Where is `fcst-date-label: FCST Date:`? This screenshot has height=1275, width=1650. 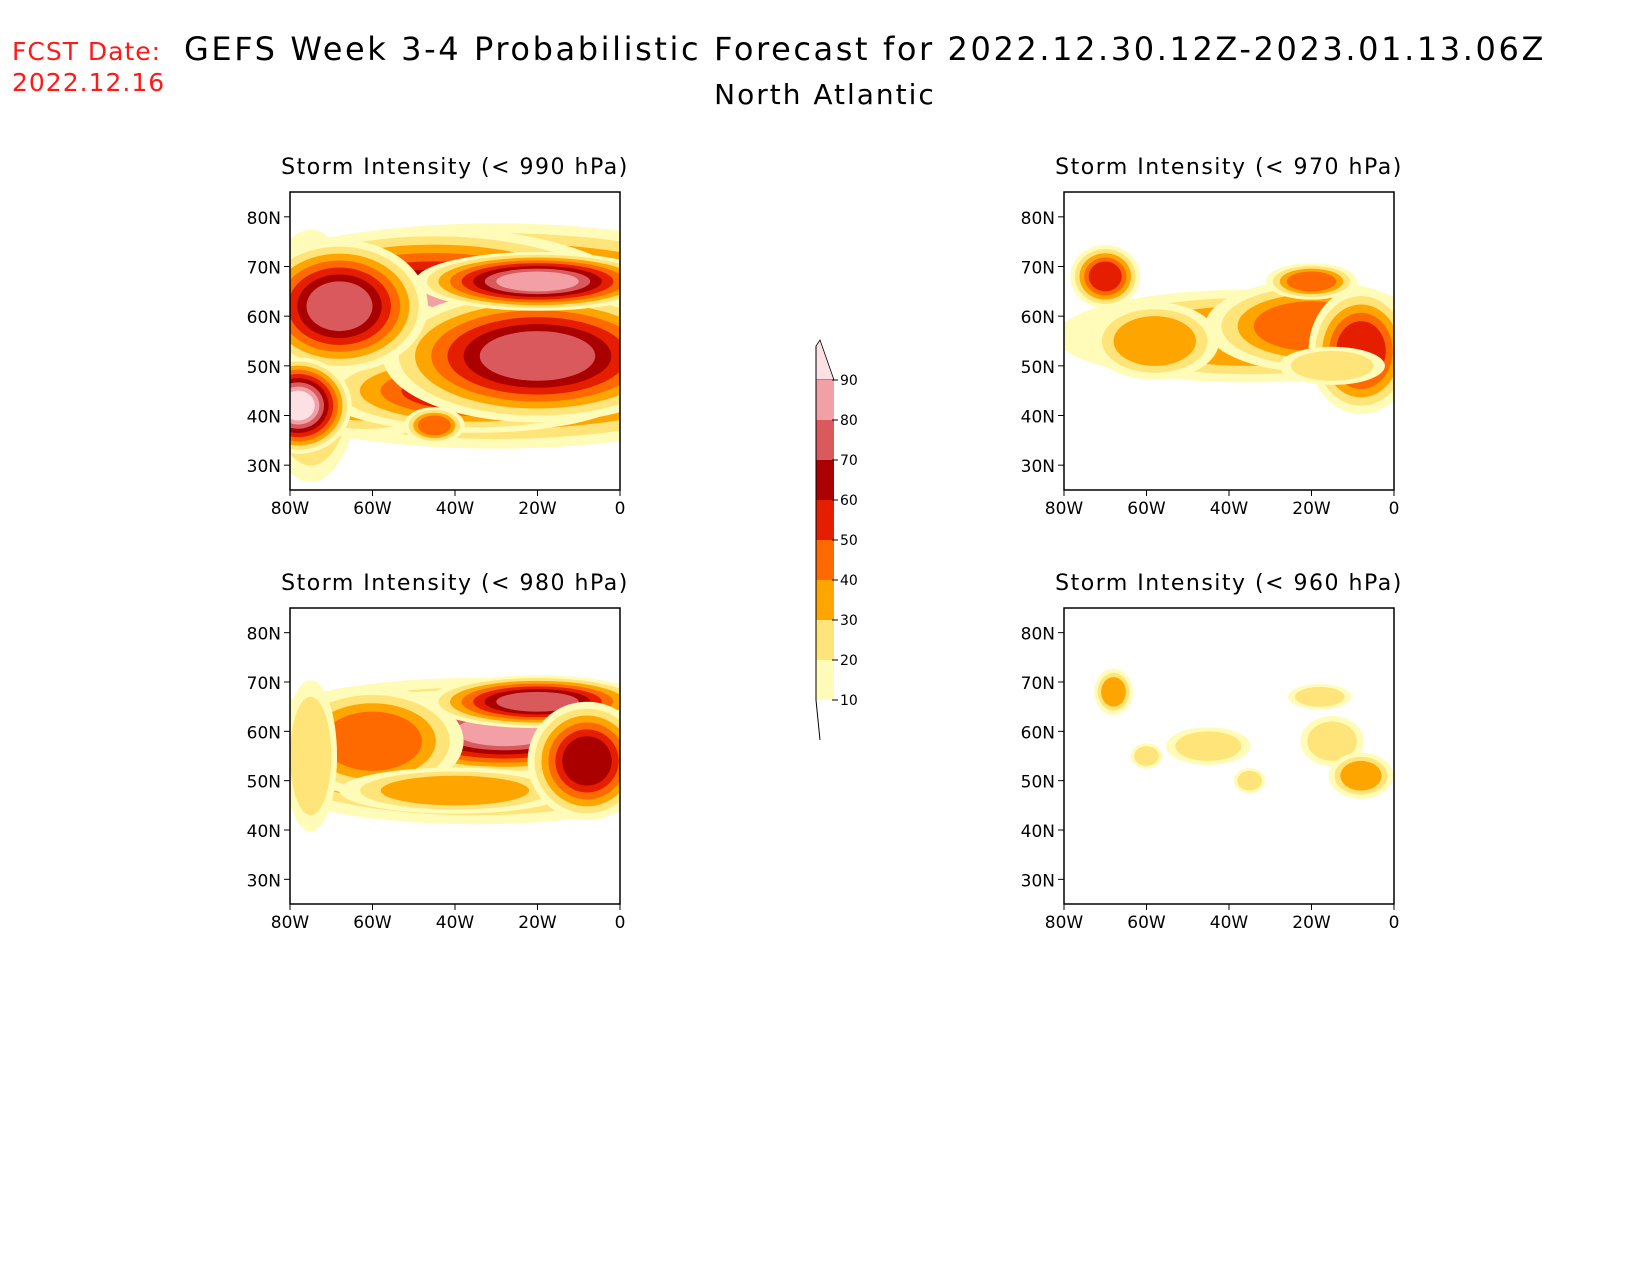 fcst-date-label: FCST Date: is located at coordinates (87, 51).